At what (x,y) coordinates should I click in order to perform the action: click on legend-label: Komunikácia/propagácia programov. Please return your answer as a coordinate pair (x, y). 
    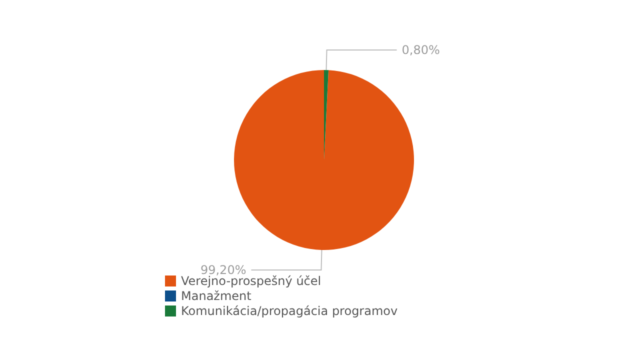
    Looking at the image, I should click on (289, 311).